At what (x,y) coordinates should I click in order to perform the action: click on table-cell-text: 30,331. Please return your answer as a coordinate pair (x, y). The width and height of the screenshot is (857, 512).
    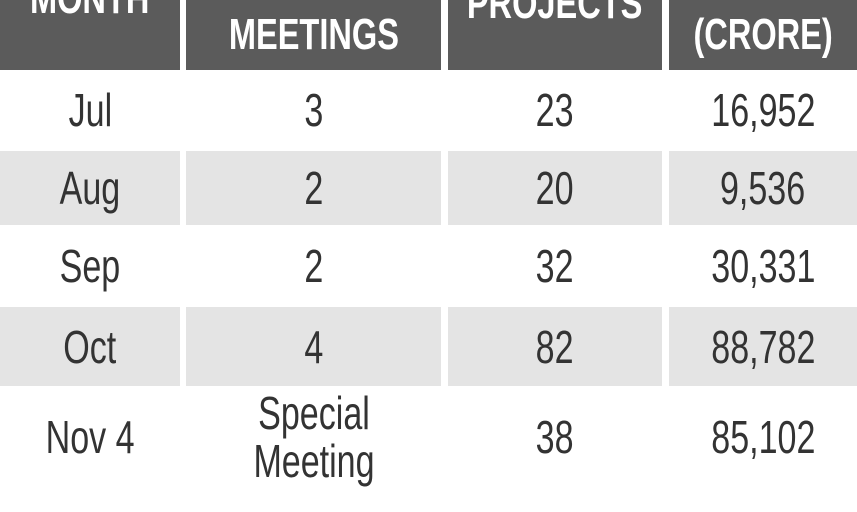
    Looking at the image, I should click on (763, 266).